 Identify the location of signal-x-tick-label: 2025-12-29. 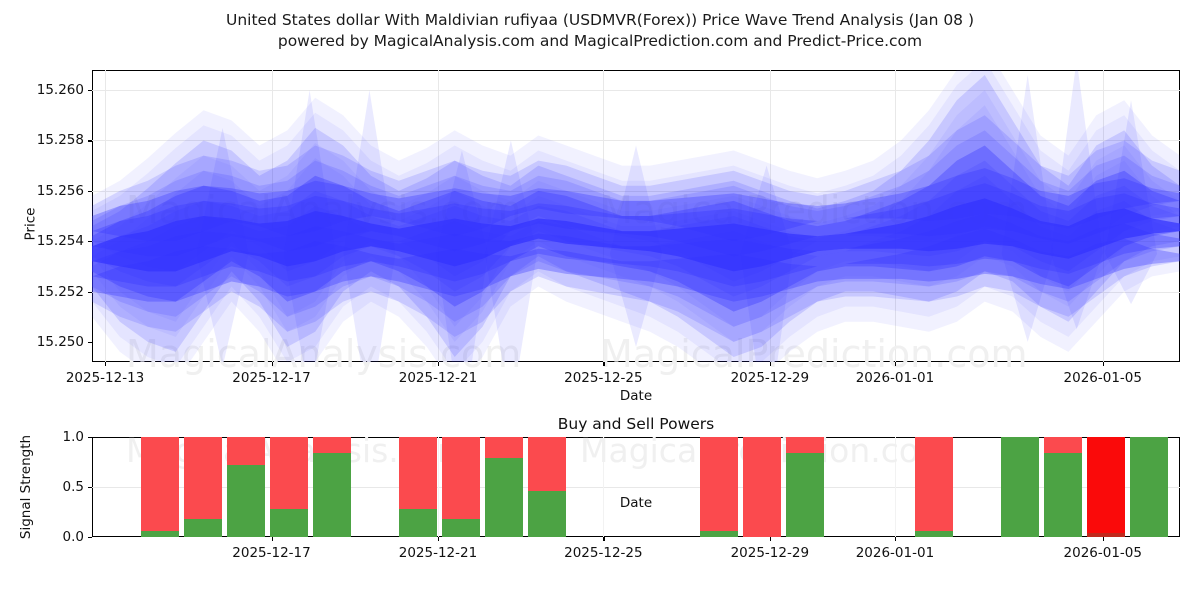
(770, 553).